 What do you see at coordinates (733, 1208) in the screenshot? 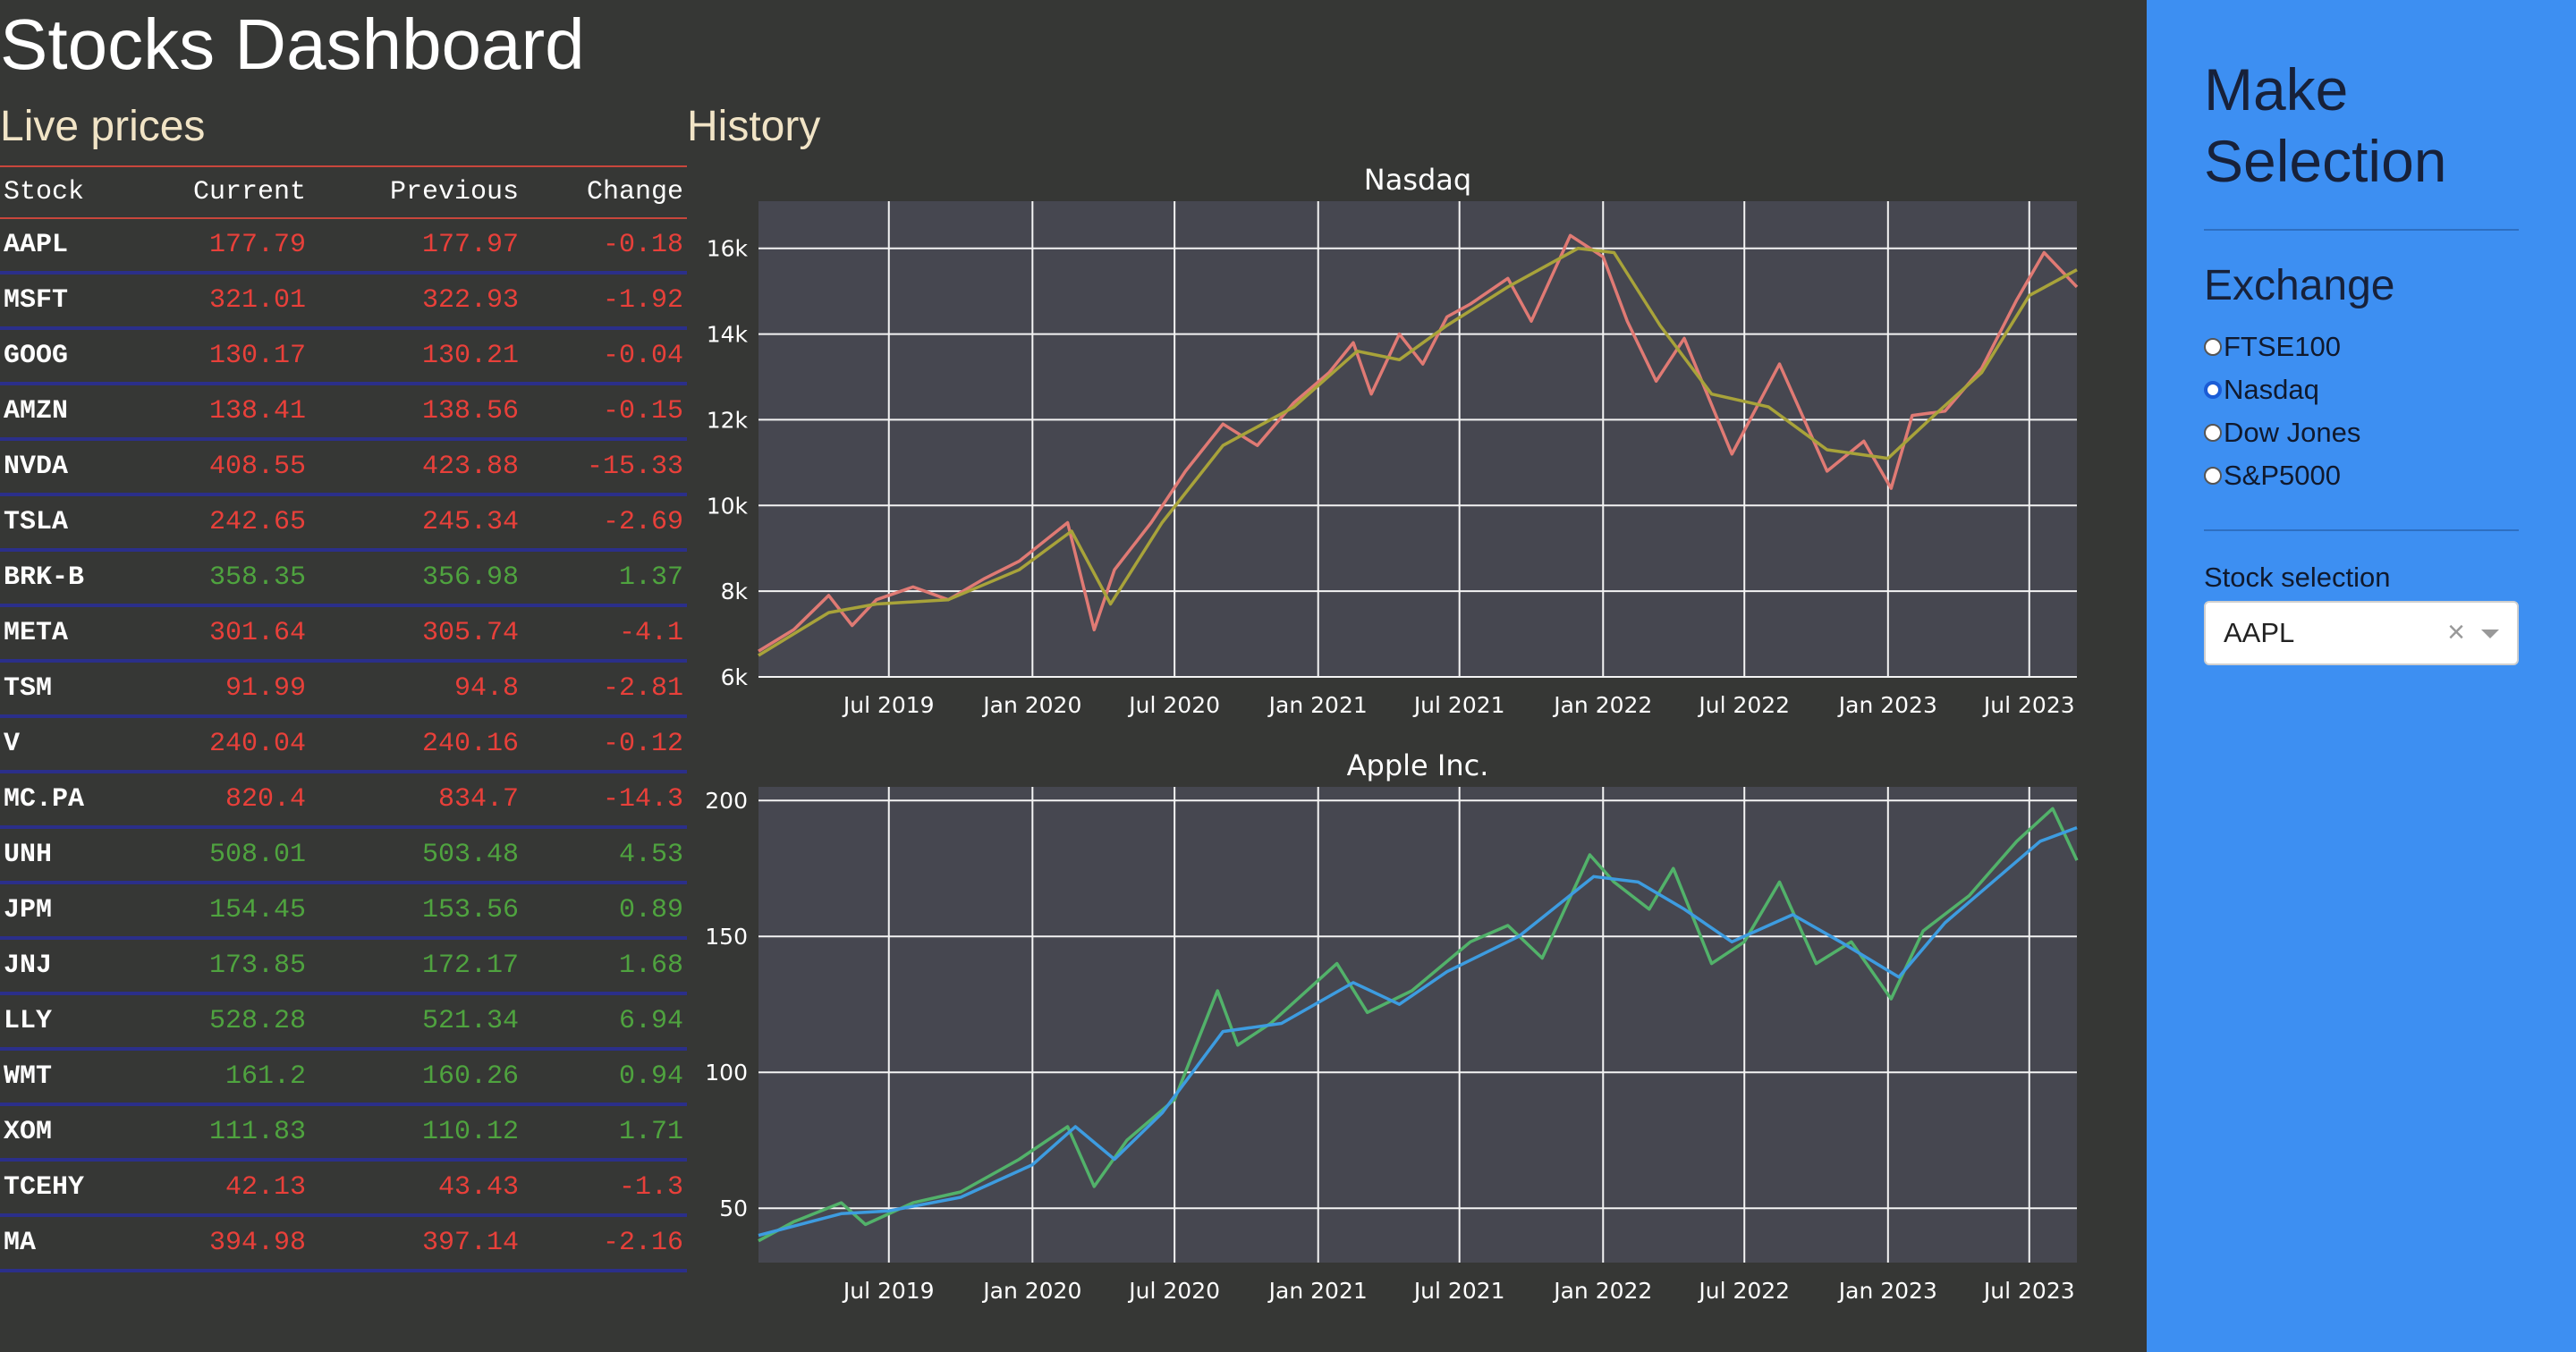
I see `y-tick-label: 50` at bounding box center [733, 1208].